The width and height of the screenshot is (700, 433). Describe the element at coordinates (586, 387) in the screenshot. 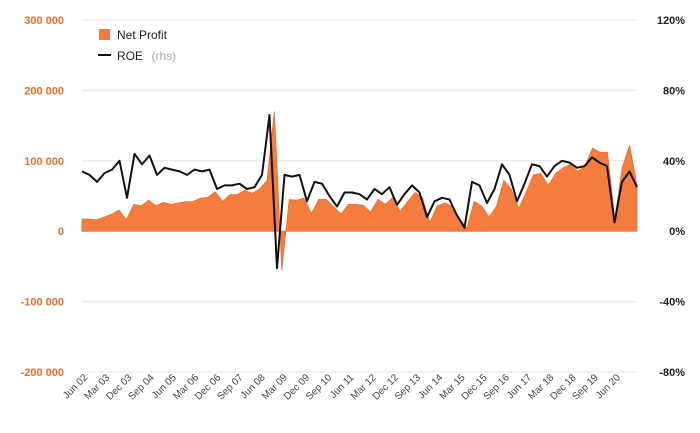

I see `x-tick-label: Sep 19` at that location.